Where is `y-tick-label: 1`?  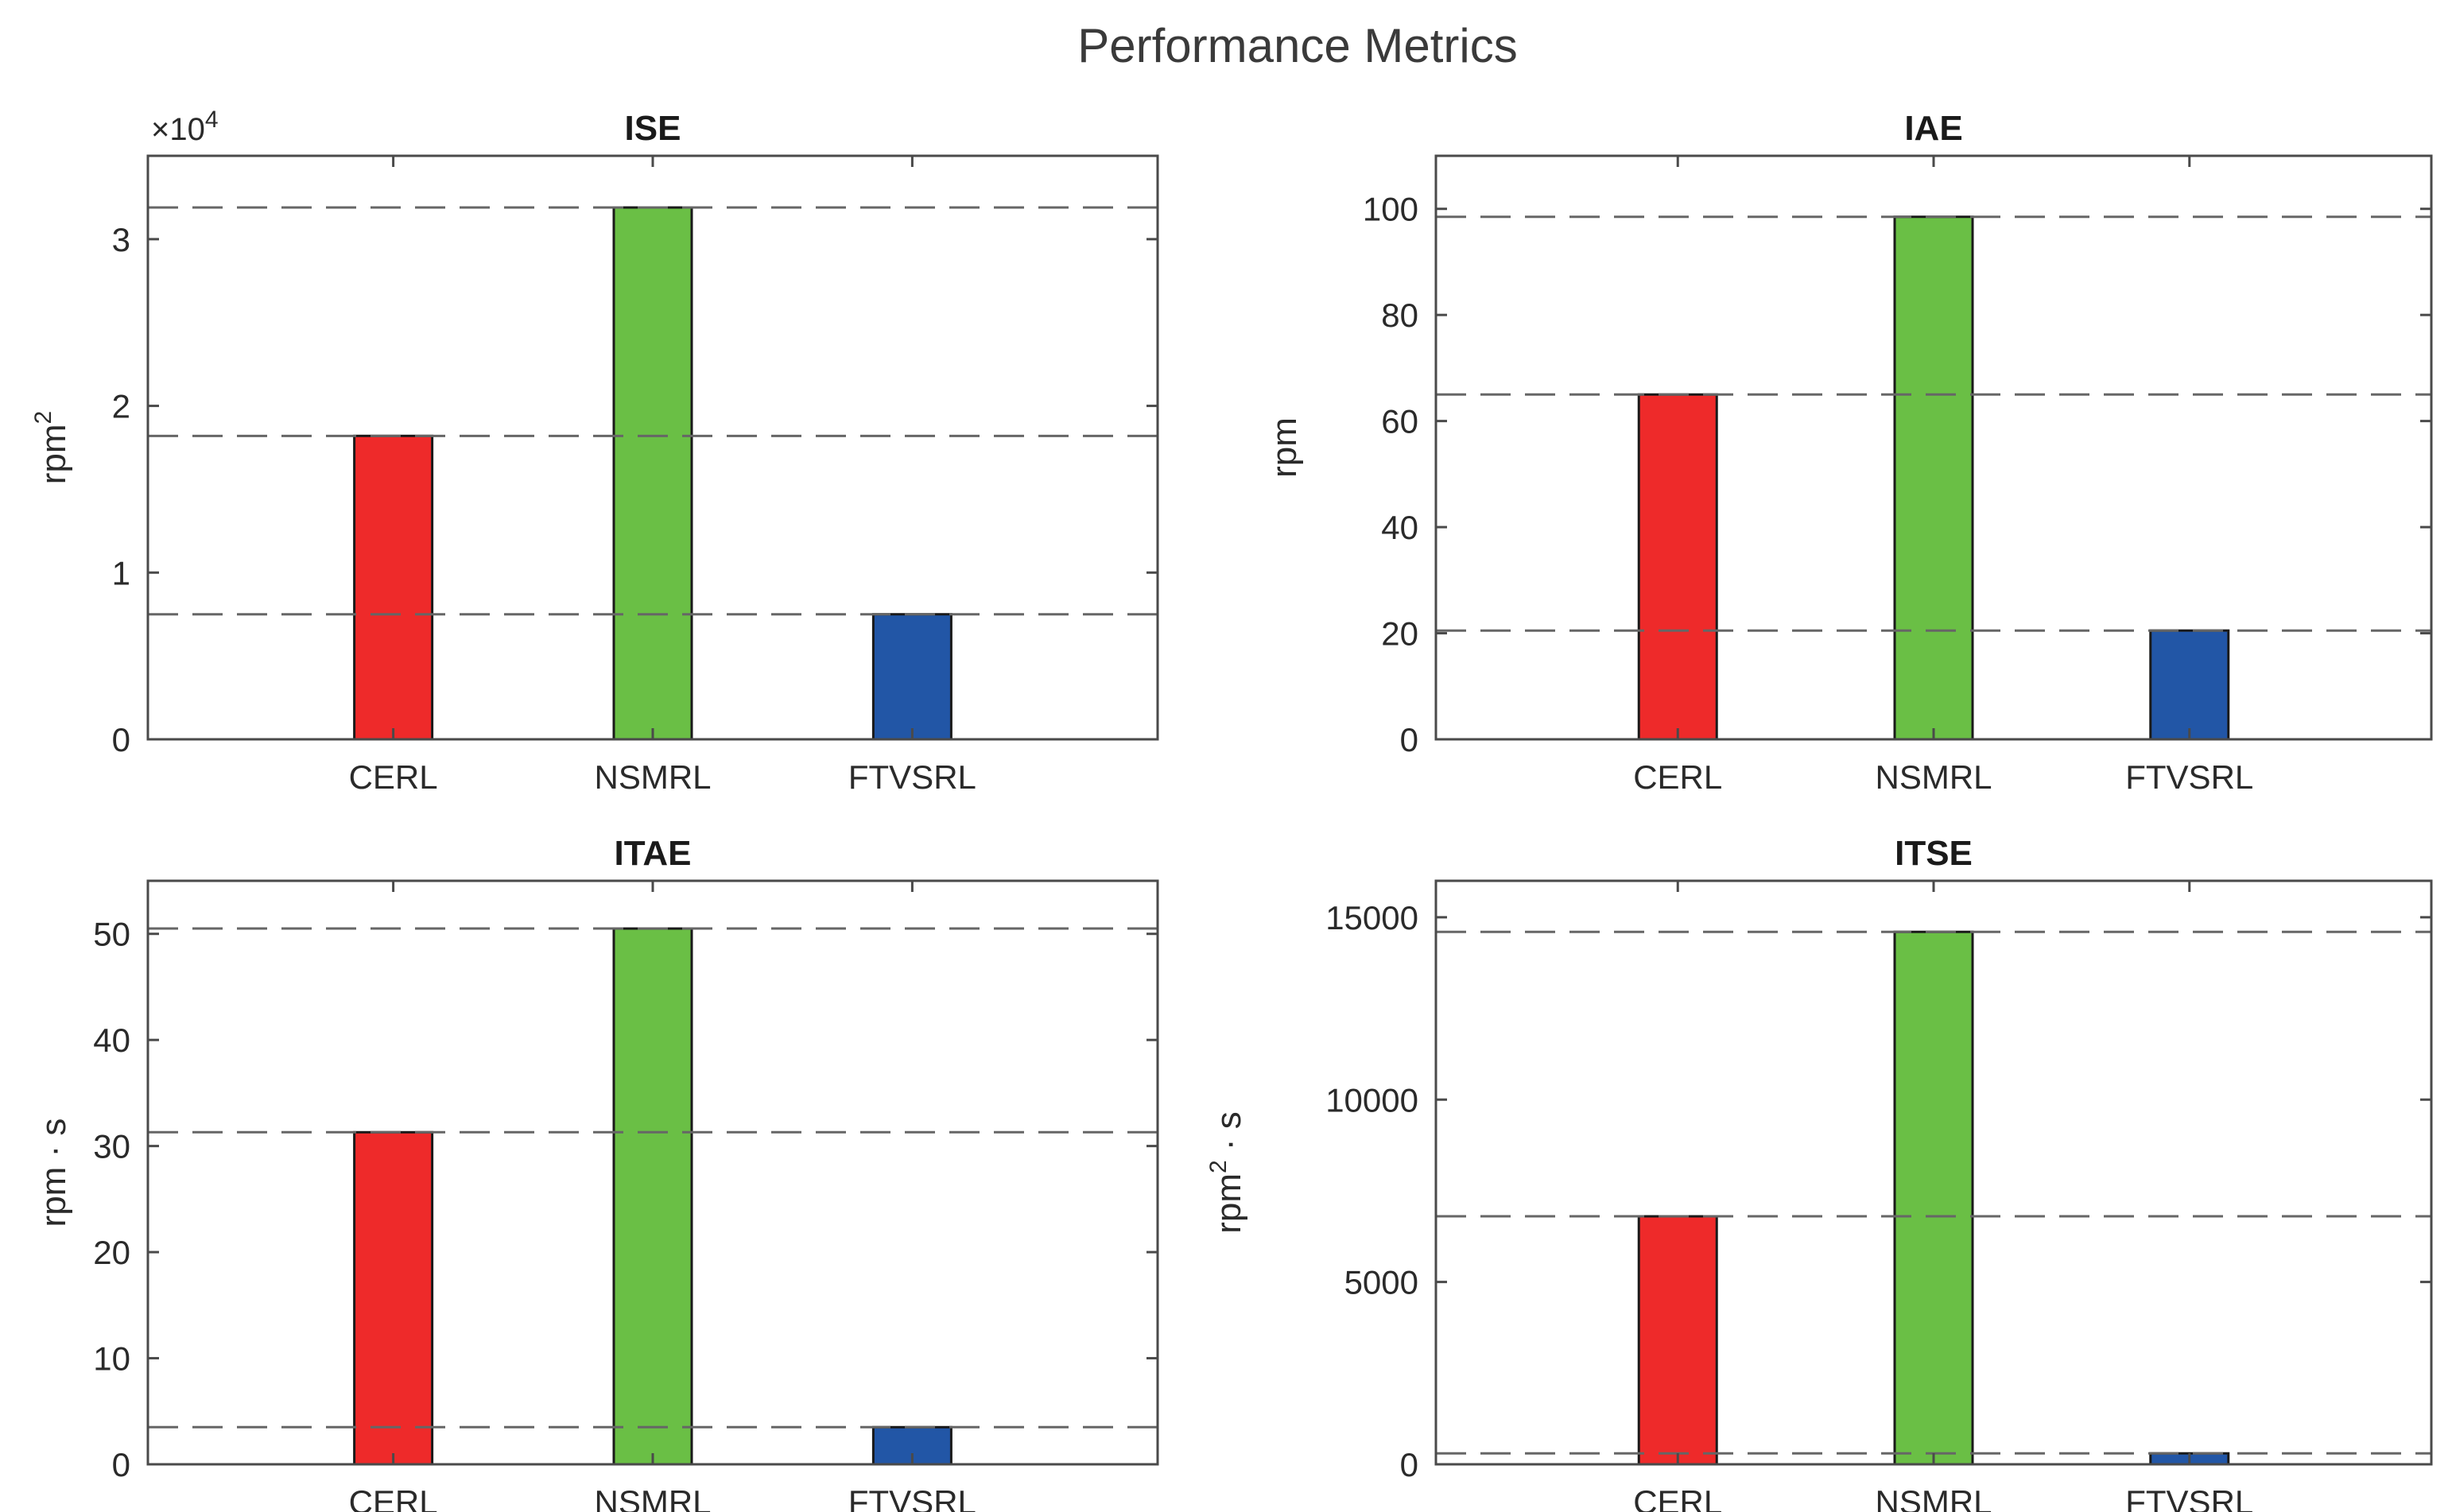
y-tick-label: 1 is located at coordinates (121, 572).